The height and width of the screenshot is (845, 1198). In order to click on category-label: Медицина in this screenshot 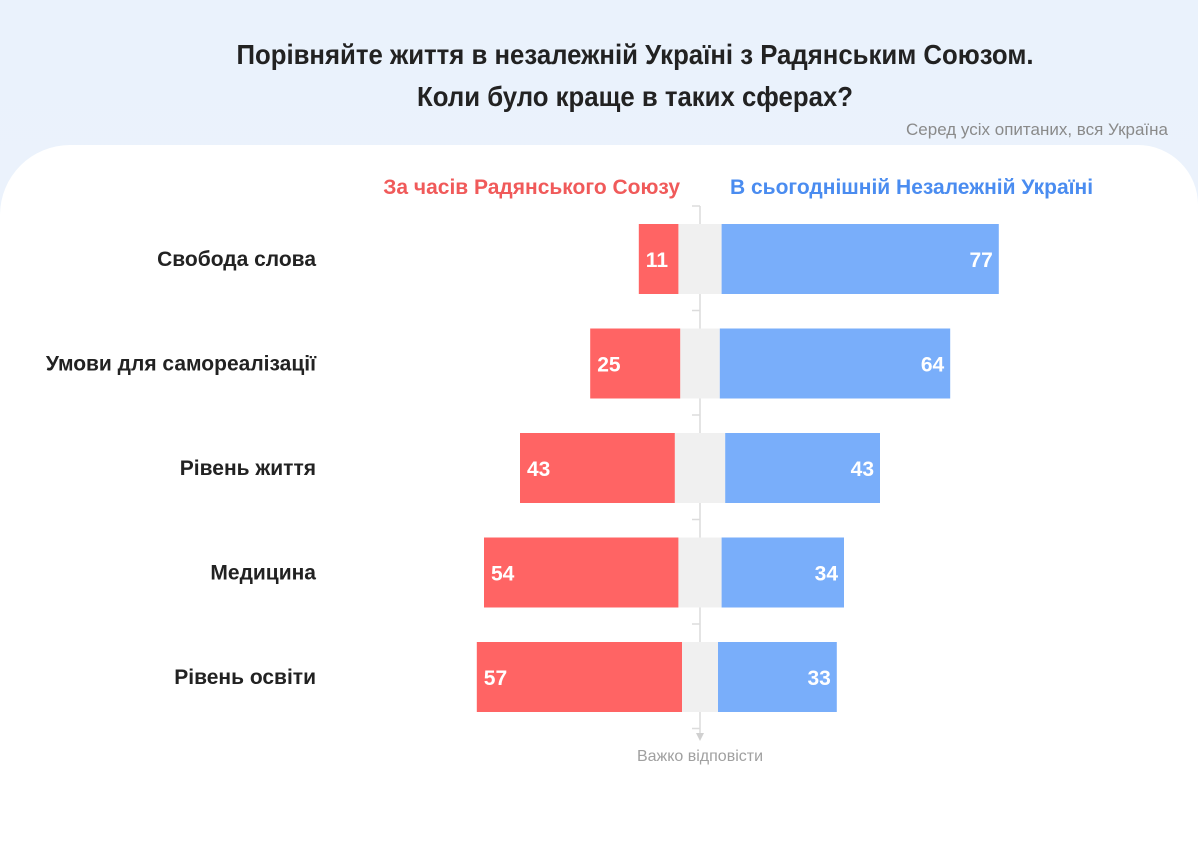, I will do `click(263, 573)`.